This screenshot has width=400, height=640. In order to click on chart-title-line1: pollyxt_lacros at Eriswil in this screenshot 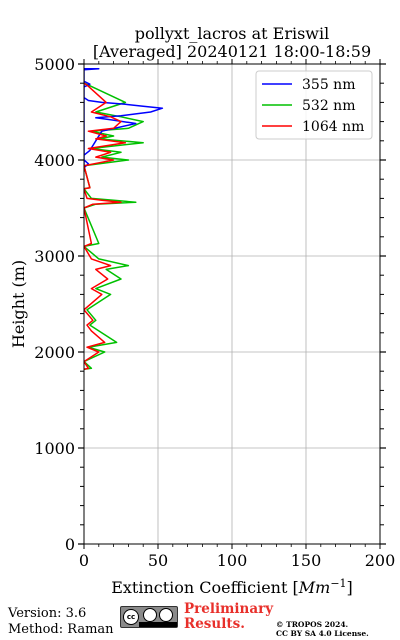, I will do `click(232, 33)`.